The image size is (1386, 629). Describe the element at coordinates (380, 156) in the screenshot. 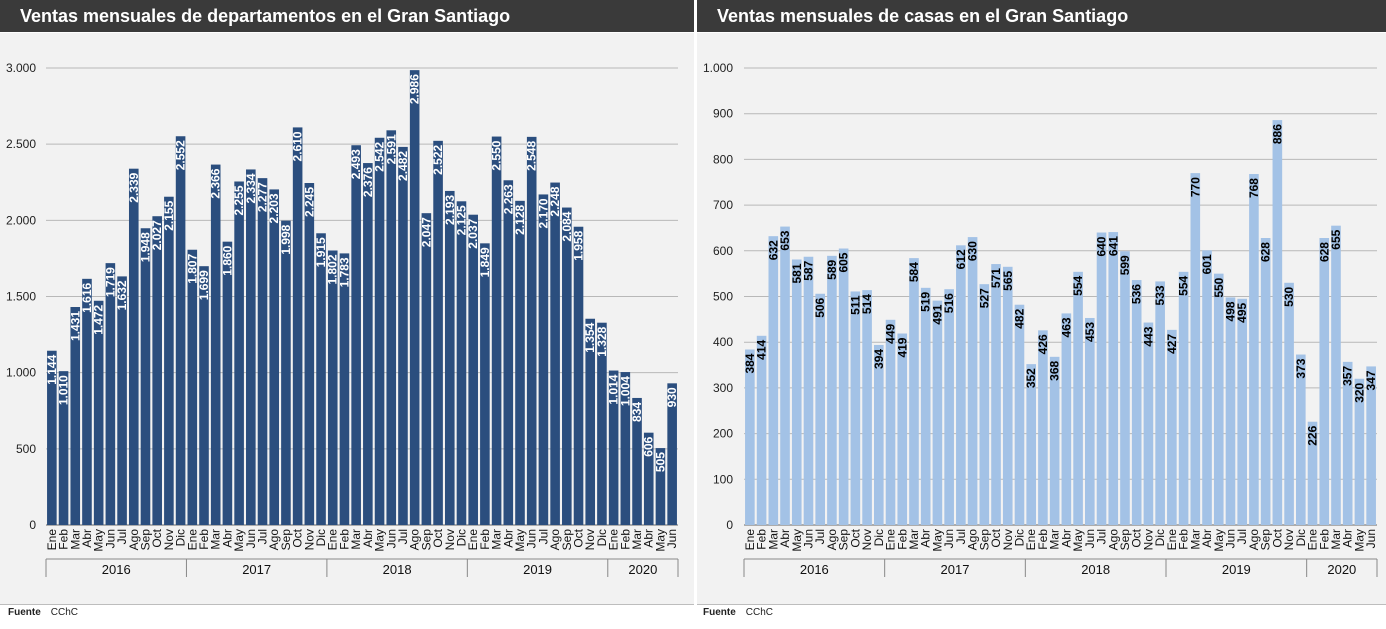

I see `data-label: 2.542` at that location.